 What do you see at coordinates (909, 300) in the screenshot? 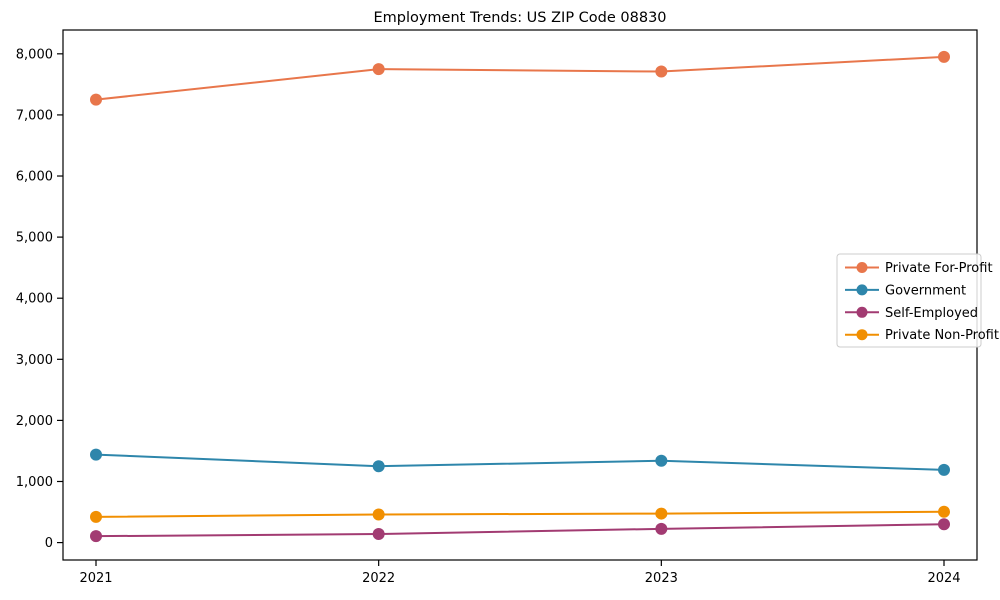
I see `legend-box` at bounding box center [909, 300].